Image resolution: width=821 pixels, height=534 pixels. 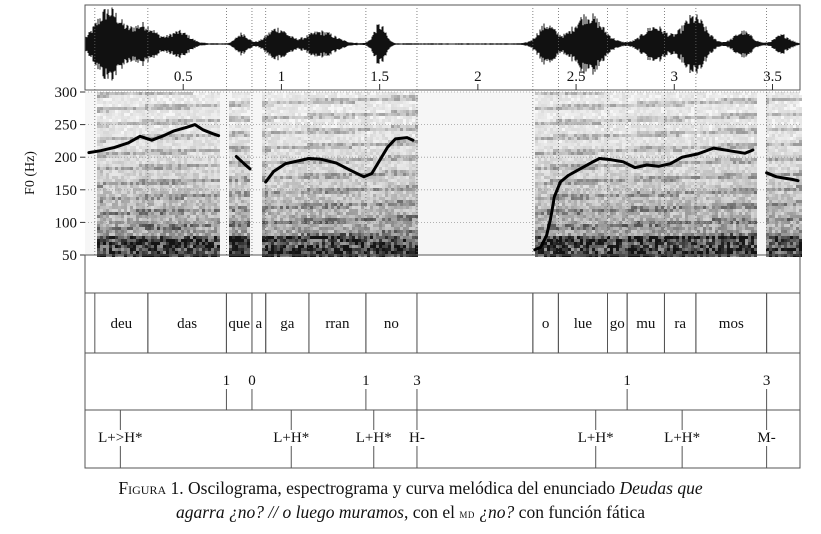 What do you see at coordinates (287, 324) in the screenshot?
I see `word-label: ga` at bounding box center [287, 324].